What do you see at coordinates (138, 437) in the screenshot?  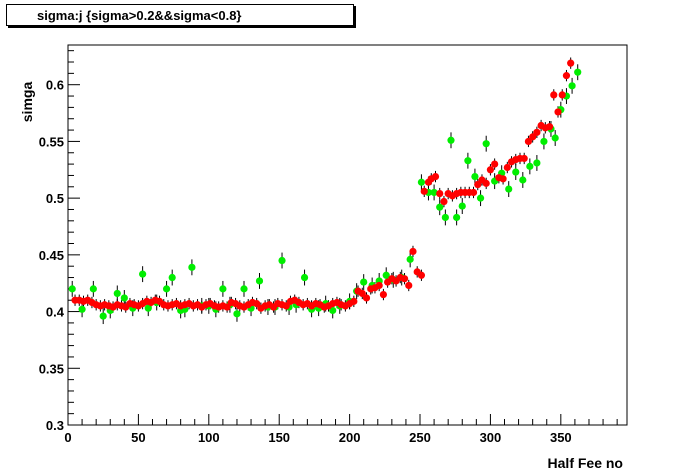 I see `x-tick-label: 50` at bounding box center [138, 437].